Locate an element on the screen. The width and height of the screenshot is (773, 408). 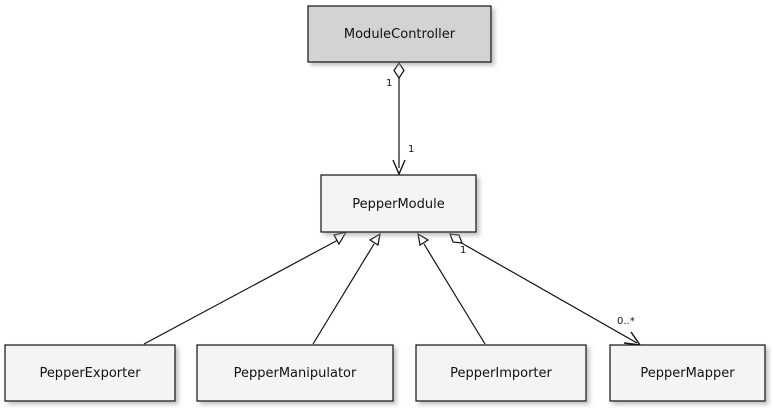
aggregation-diamond-controller is located at coordinates (399, 70).